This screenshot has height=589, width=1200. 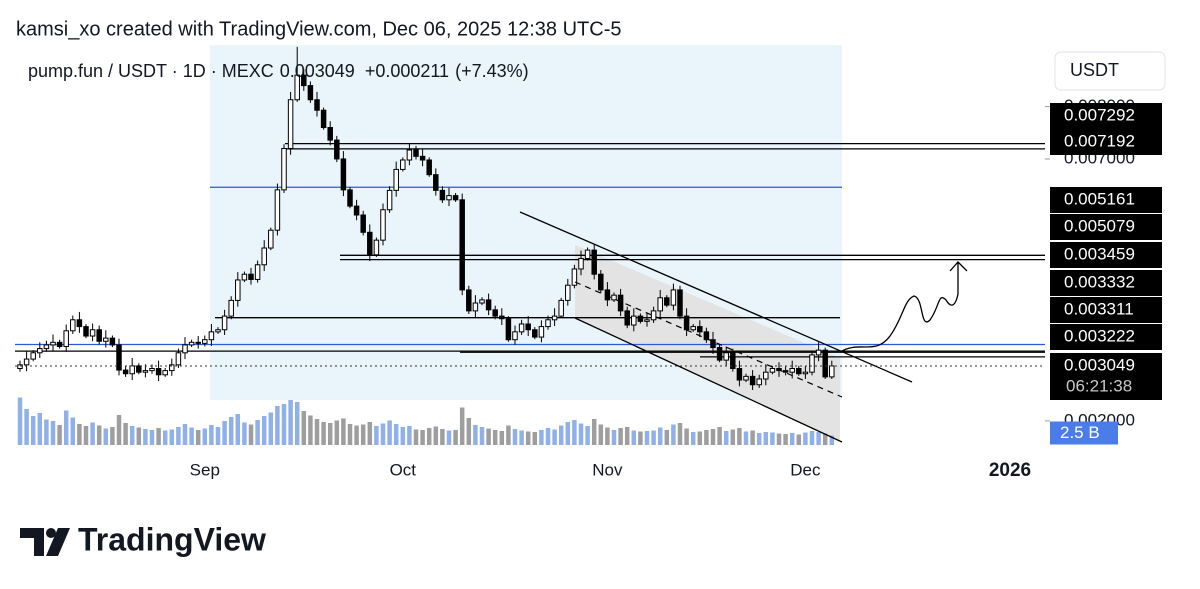 I want to click on level-label: 0.003332, so click(x=1099, y=281).